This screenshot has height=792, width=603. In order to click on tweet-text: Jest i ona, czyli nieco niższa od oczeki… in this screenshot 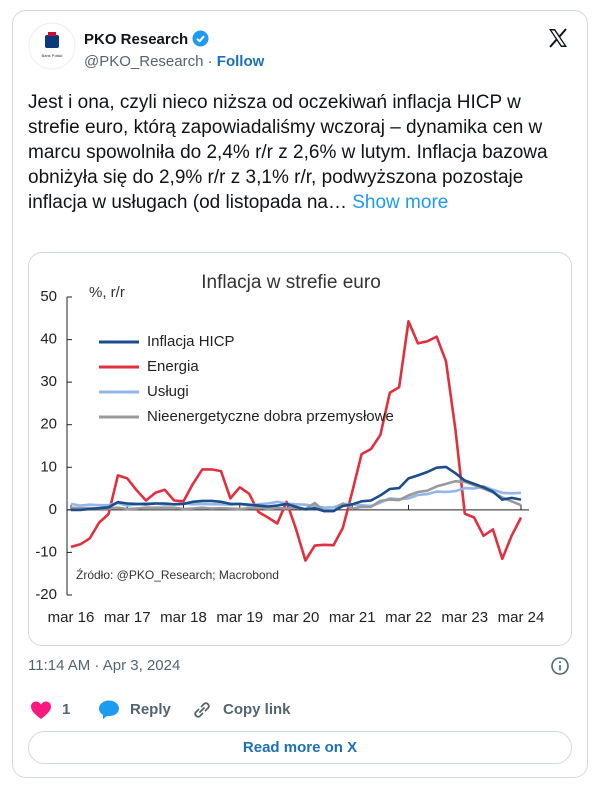, I will do `click(298, 152)`.